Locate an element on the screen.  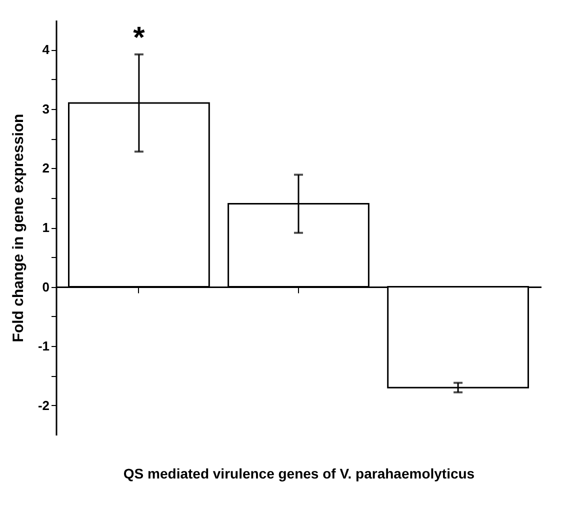
y-tick-label: 1 is located at coordinates (46, 227).